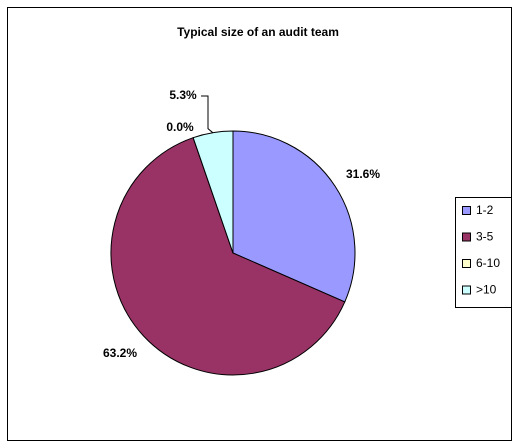 Image resolution: width=513 pixels, height=448 pixels. I want to click on data-label: 0.0%, so click(180, 127).